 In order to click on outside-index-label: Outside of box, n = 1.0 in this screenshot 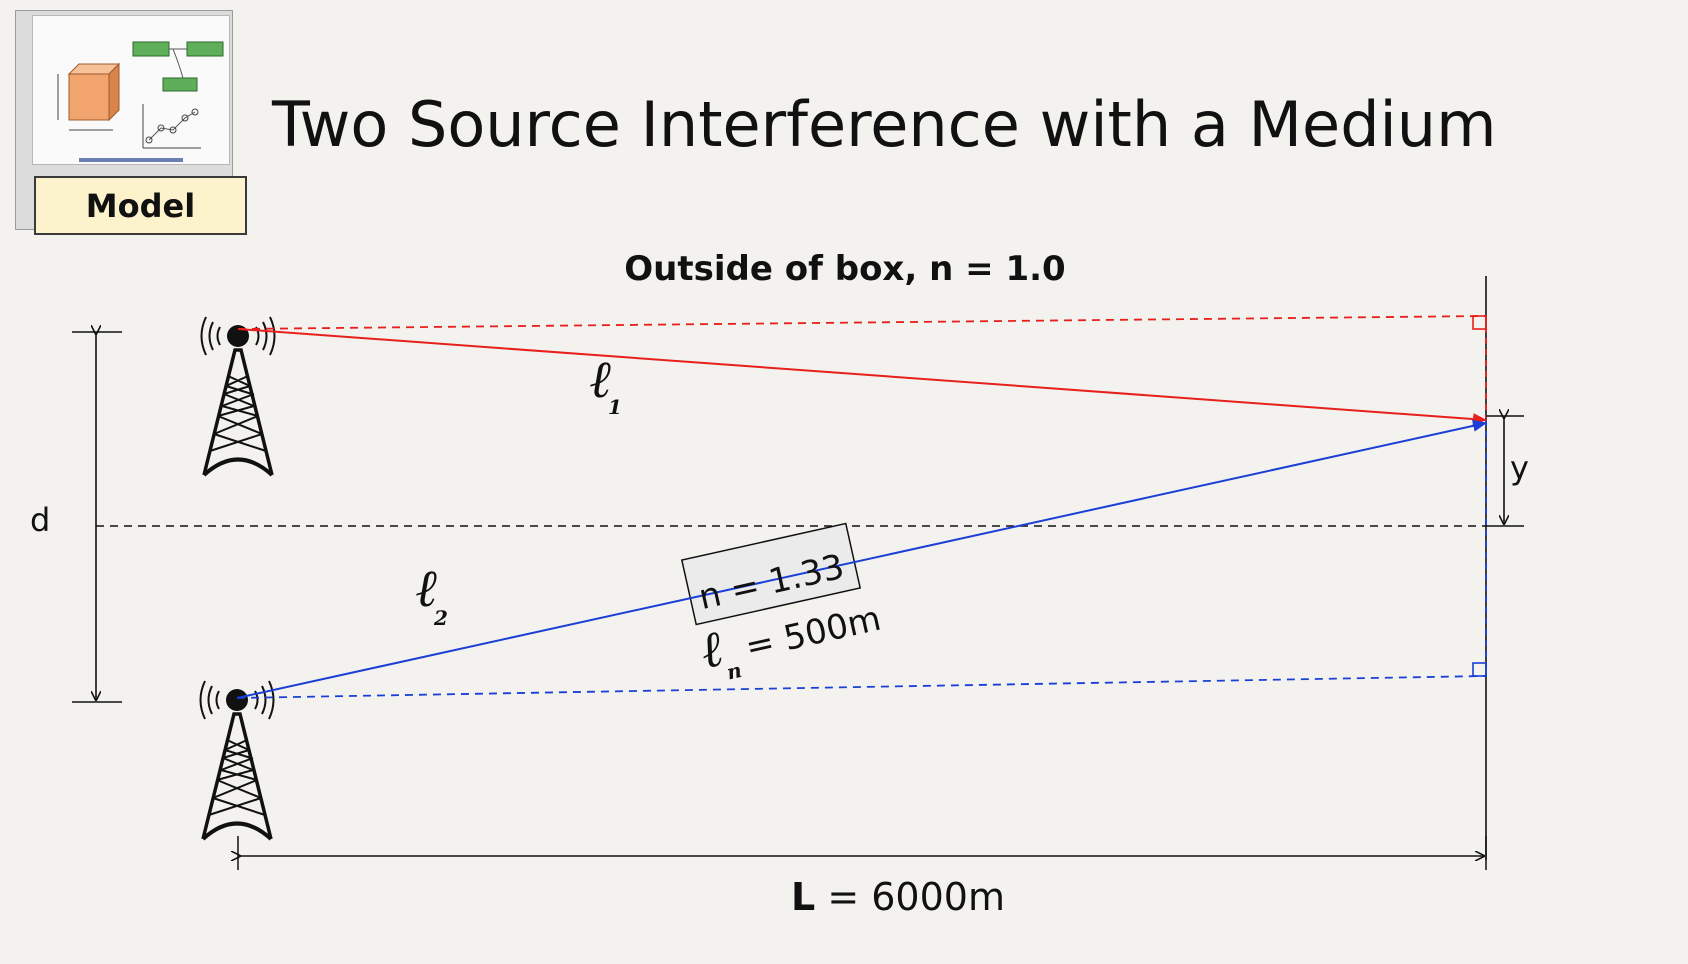, I will do `click(844, 269)`.